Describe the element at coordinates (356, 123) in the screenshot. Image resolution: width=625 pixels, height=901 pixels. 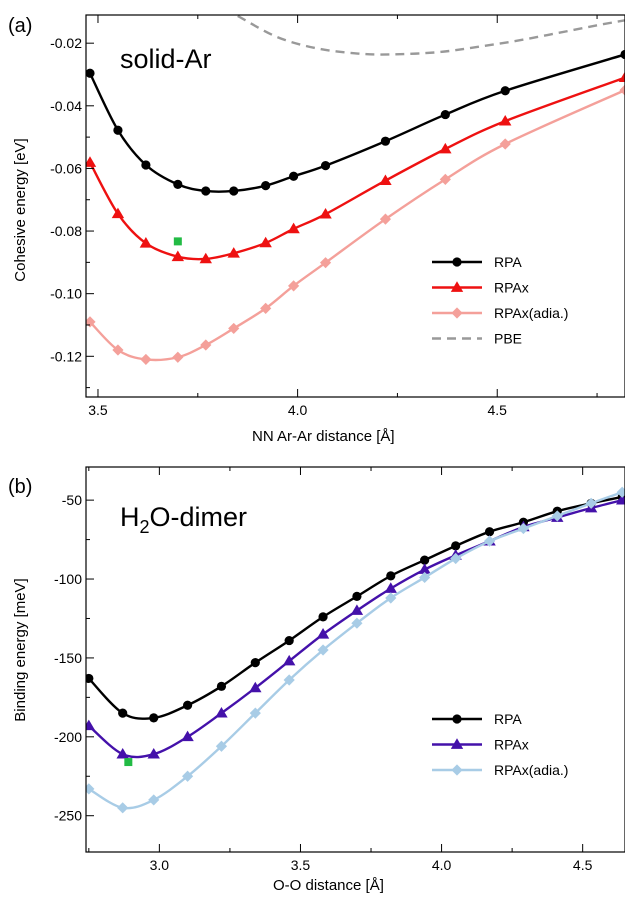
I see `panel-a-series-0-line` at that location.